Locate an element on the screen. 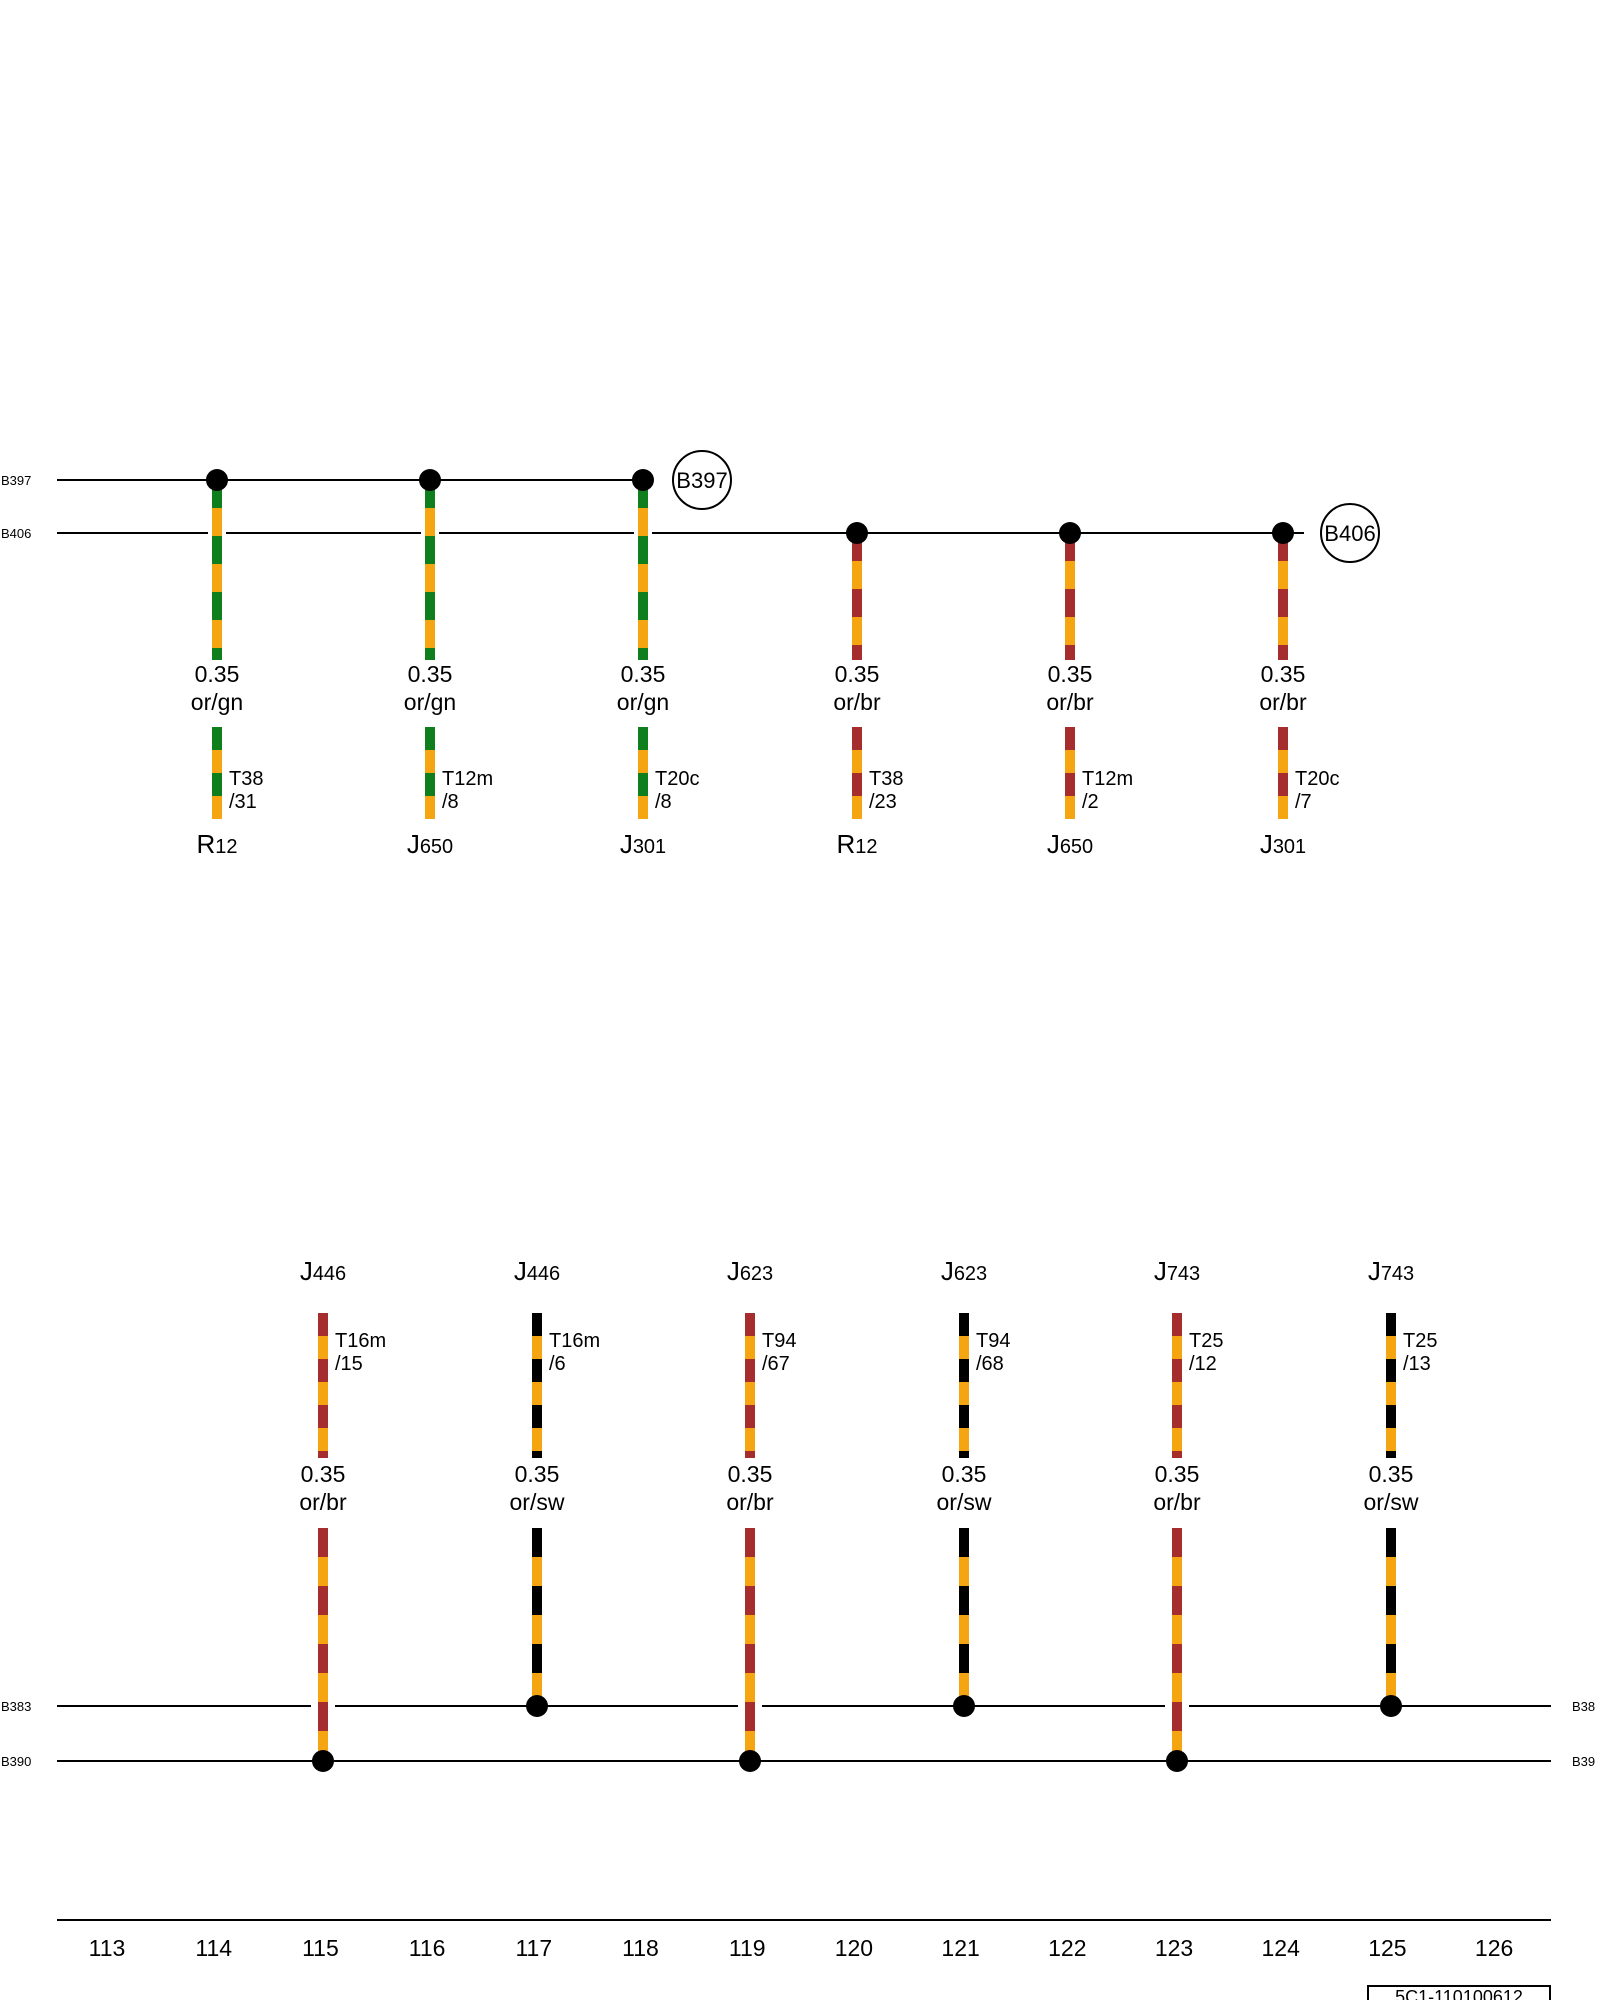  component-number: 12 is located at coordinates (866, 847).